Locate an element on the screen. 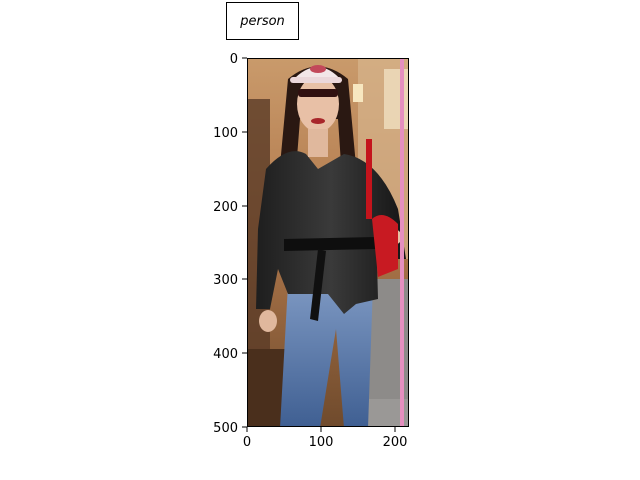 Image resolution: width=640 pixels, height=480 pixels. y-tick-label: 400 is located at coordinates (225, 354).